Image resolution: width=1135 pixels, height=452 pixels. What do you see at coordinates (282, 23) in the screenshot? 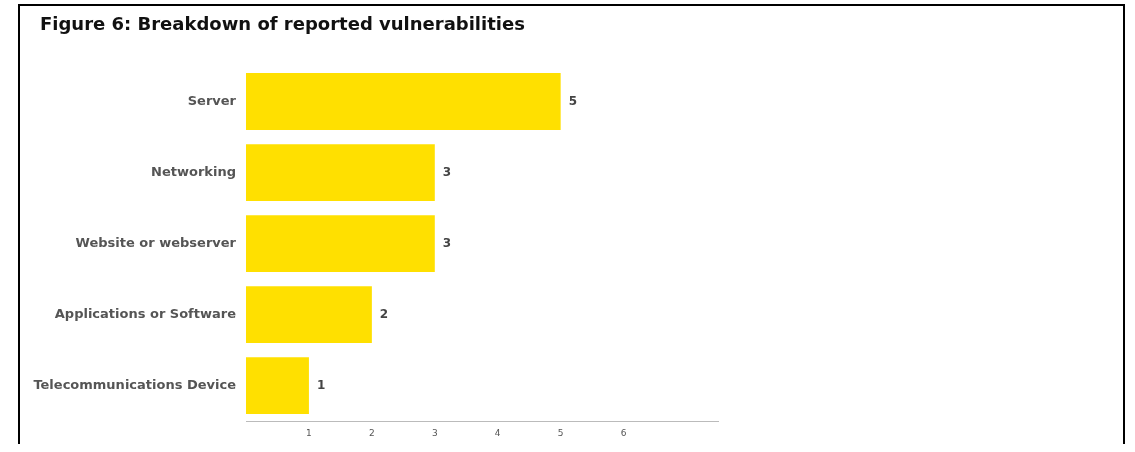
I see `chart-title: Figure 6: Breakdown of reported vulnerabilities` at bounding box center [282, 23].